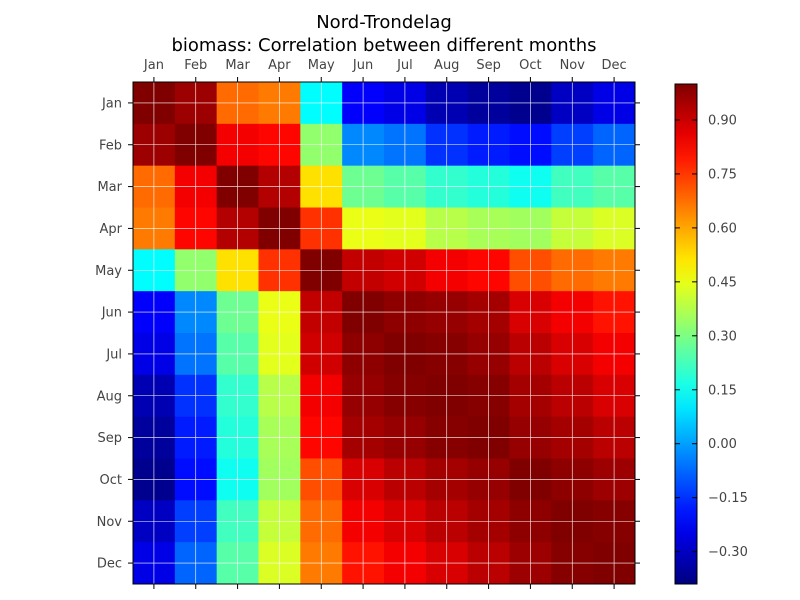  What do you see at coordinates (404, 65) in the screenshot?
I see `x-tick-label-jul: Jul` at bounding box center [404, 65].